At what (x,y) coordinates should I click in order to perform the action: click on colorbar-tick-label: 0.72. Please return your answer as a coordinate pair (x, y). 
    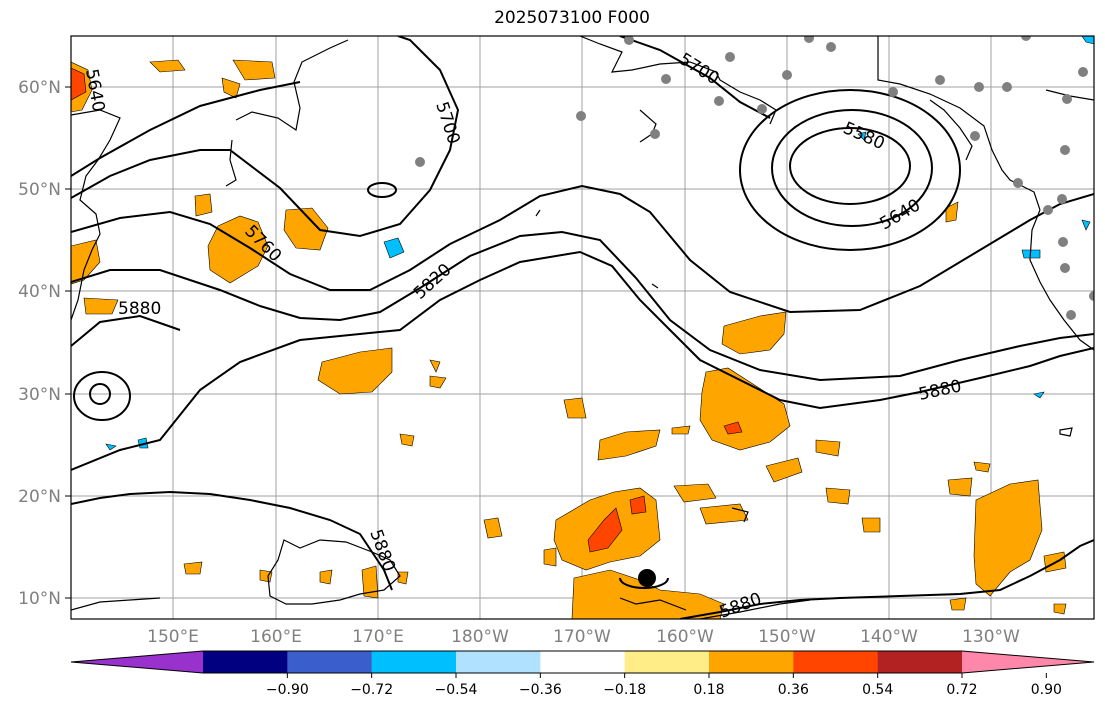
    Looking at the image, I should click on (961, 690).